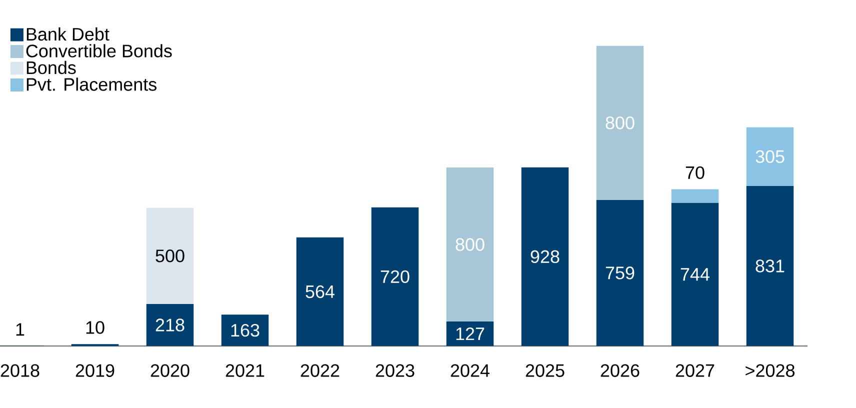  Describe the element at coordinates (51, 67) in the screenshot. I see `legend-label: Bonds` at that location.